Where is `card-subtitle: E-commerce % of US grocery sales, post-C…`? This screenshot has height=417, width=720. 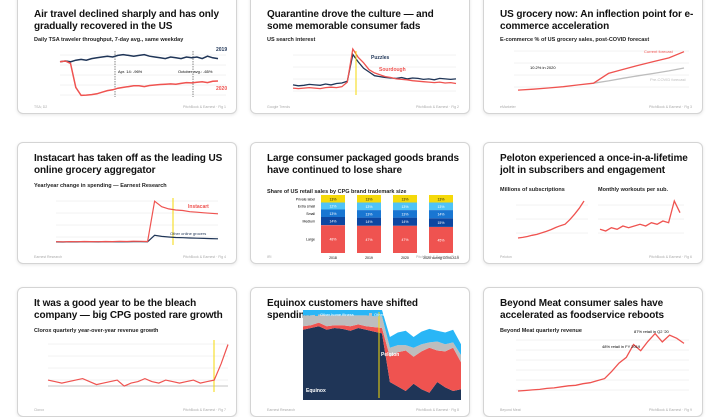 card-subtitle: E-commerce % of US grocery sales, post-C… is located at coordinates (575, 40).